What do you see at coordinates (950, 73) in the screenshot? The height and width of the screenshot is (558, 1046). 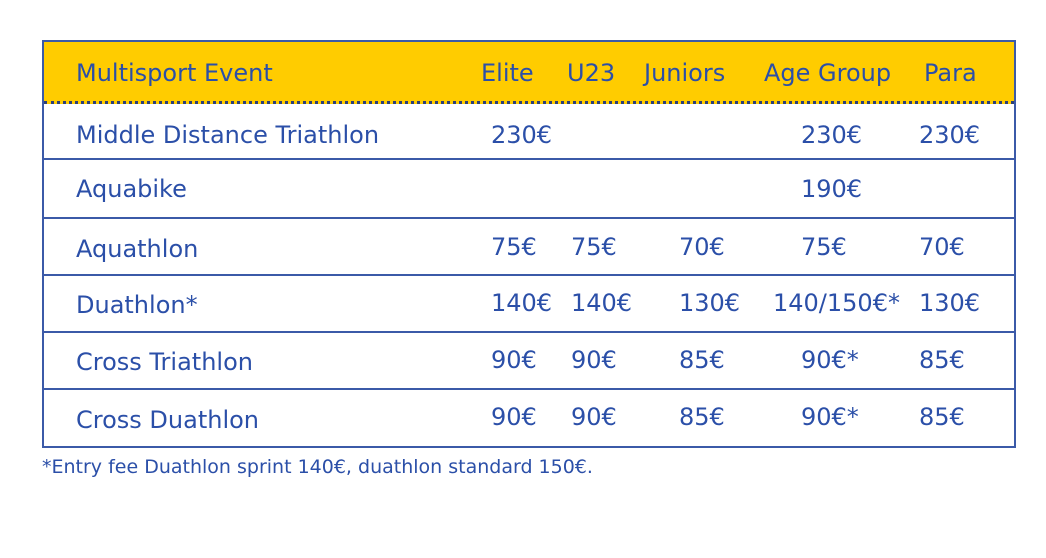 I see `header-para: Para` at bounding box center [950, 73].